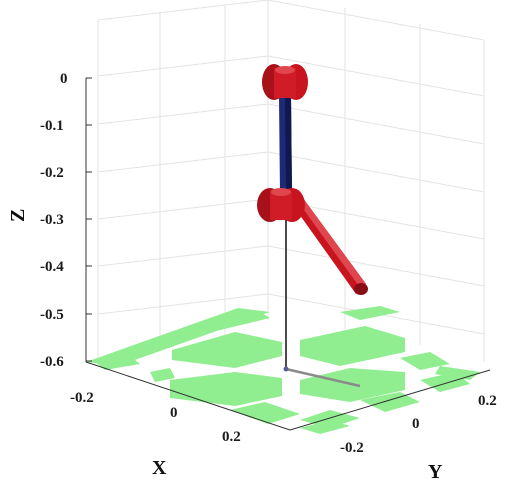 This screenshot has width=517, height=482. I want to click on z-tick-label: -0.6, so click(52, 362).